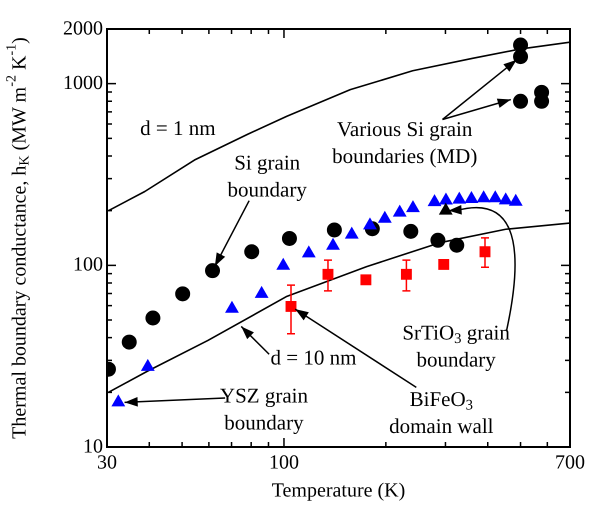  Describe the element at coordinates (178, 128) in the screenshot. I see `annotation: d = 1 nm` at that location.